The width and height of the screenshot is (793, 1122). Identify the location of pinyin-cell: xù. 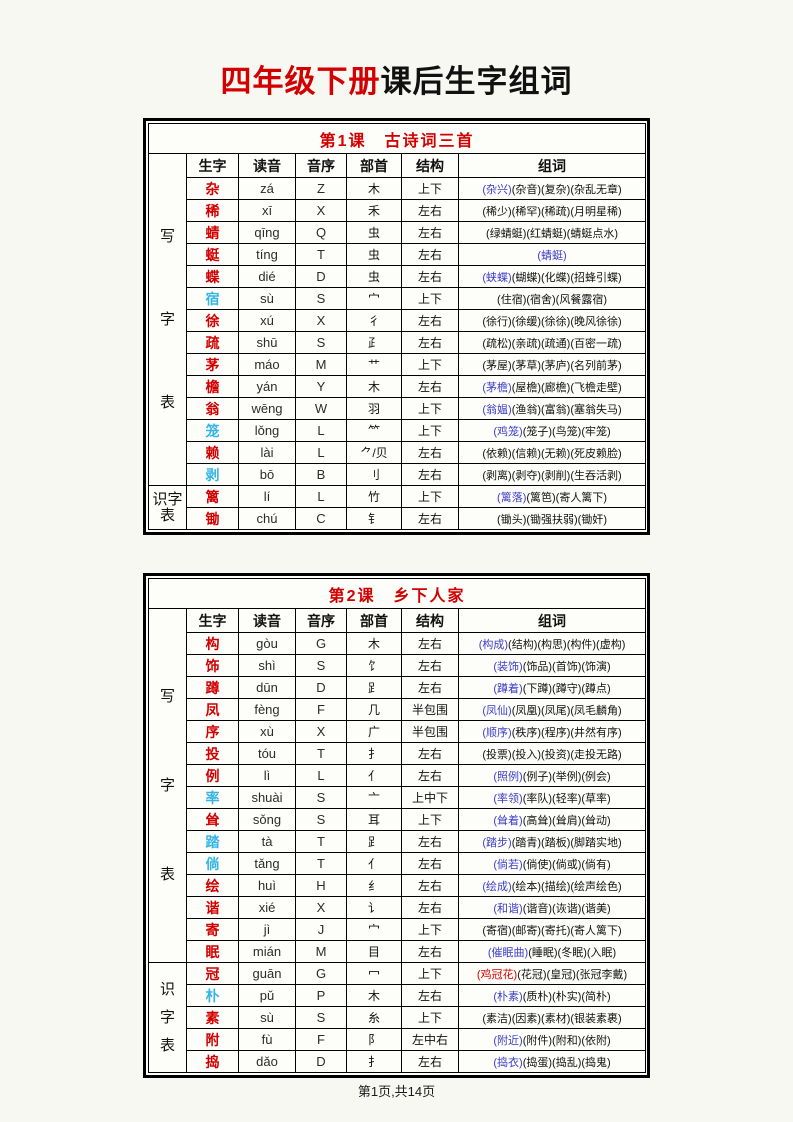
(267, 731).